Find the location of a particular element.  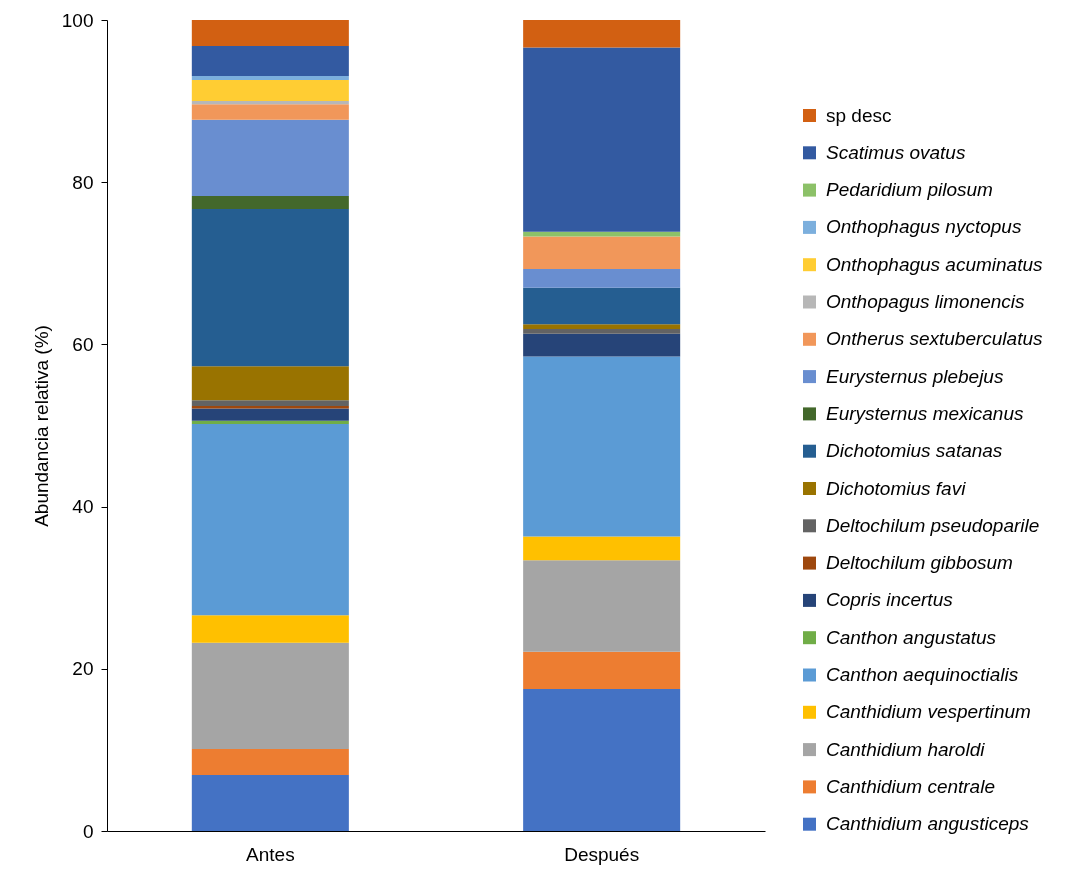

y-tick-label: 80 is located at coordinates (83, 182).